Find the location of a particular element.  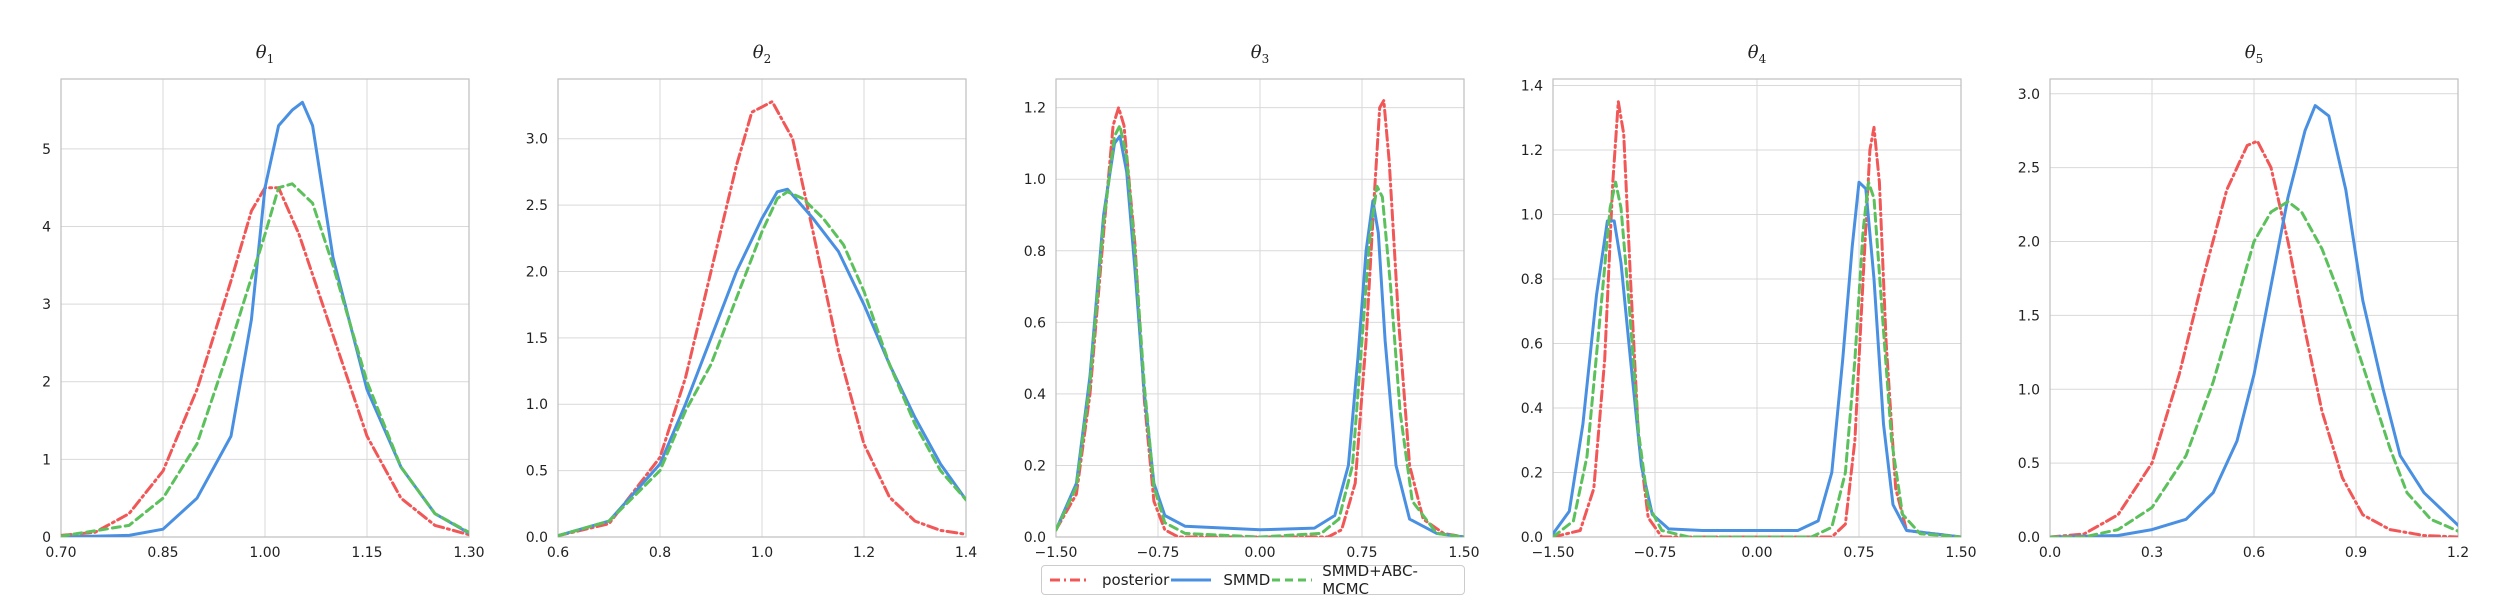

legend-line-abc is located at coordinates (1292, 580).